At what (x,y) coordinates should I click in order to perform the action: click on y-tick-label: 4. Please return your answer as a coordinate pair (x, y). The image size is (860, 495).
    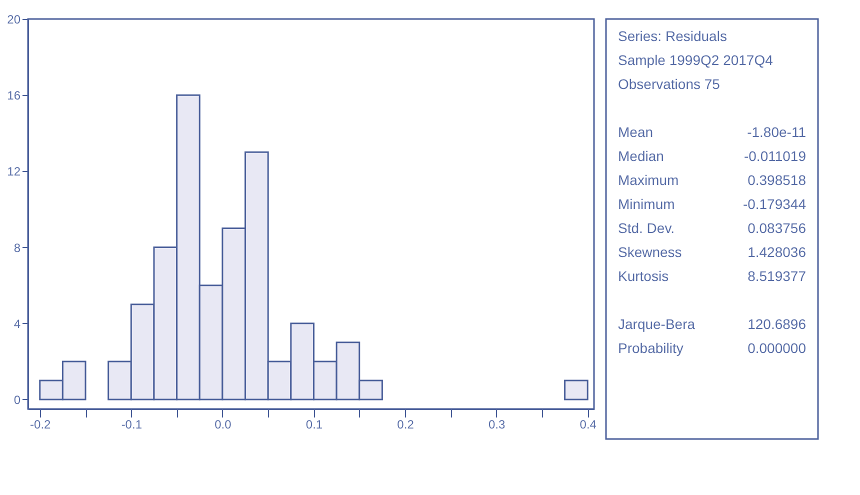
    Looking at the image, I should click on (17, 323).